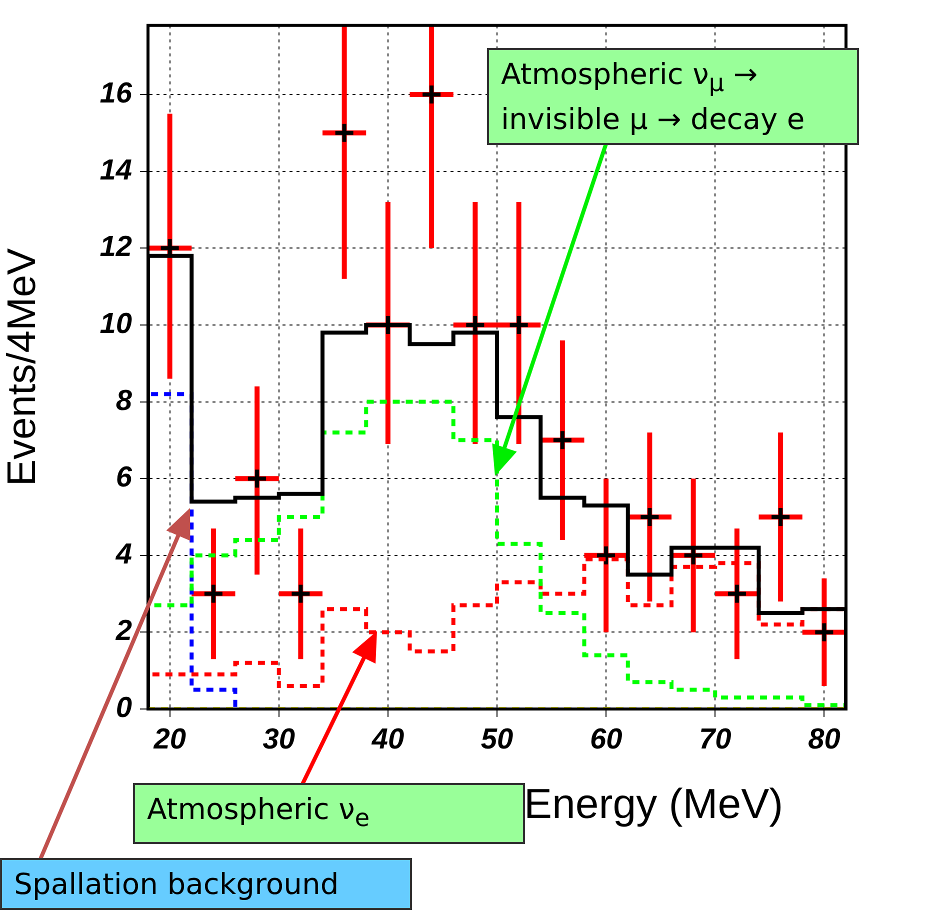  Describe the element at coordinates (124, 400) in the screenshot. I see `y-tick-label: 8` at that location.